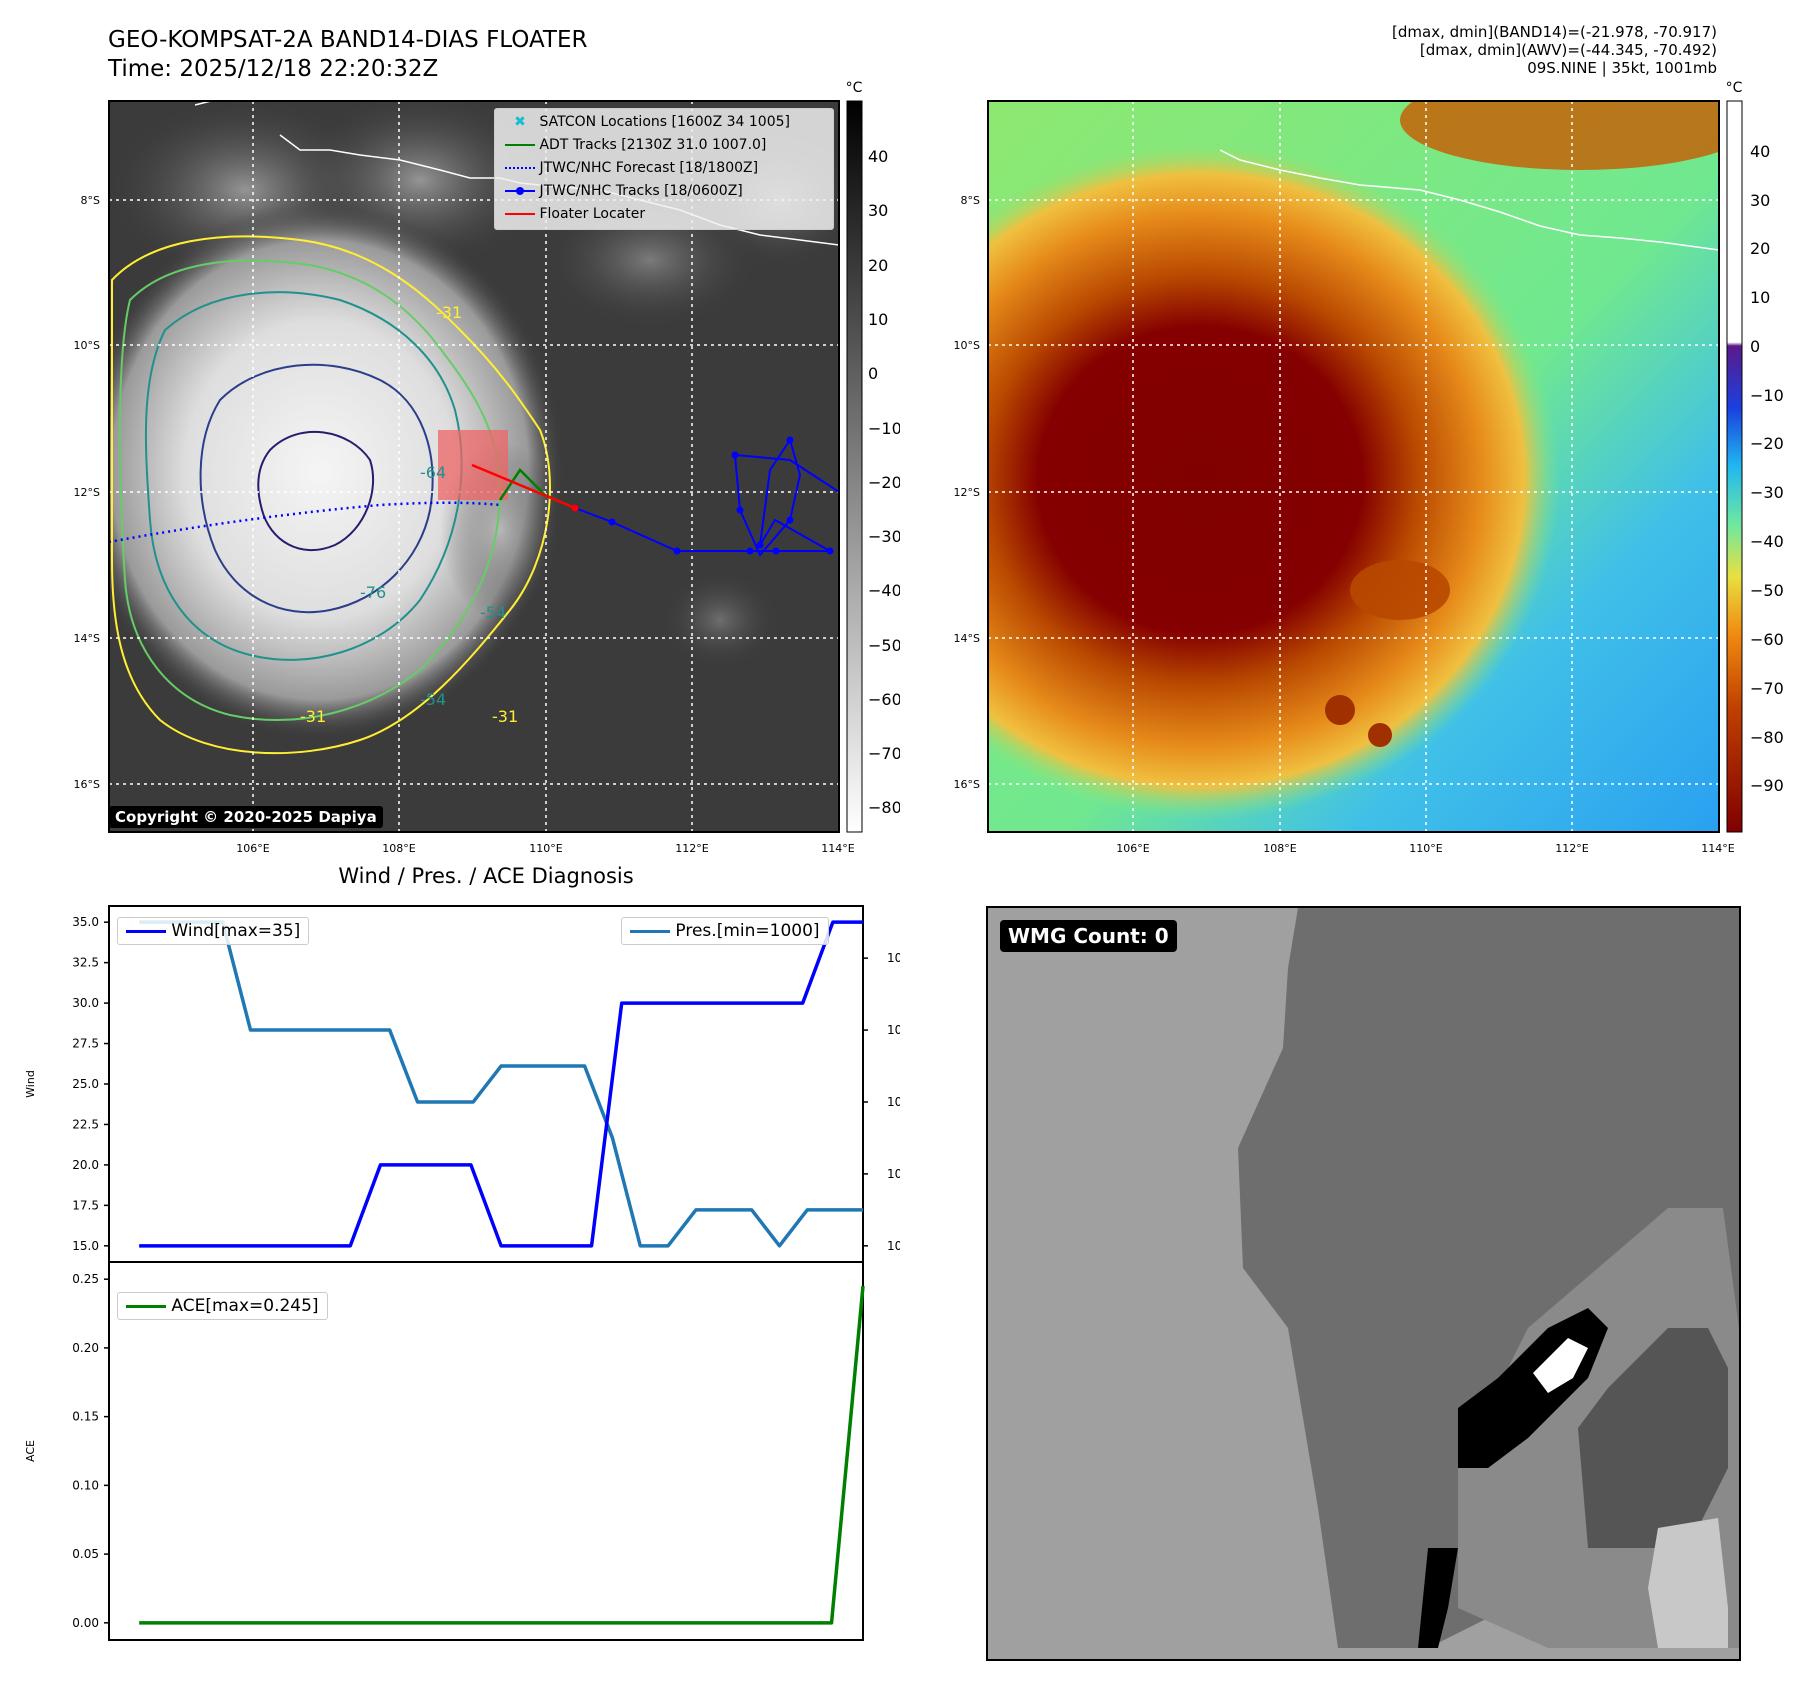 This screenshot has height=1690, width=1801. What do you see at coordinates (87, 492) in the screenshot?
I see `ir-lat-ticks: 8°S 10°S 12°S 14°S 16°S` at bounding box center [87, 492].